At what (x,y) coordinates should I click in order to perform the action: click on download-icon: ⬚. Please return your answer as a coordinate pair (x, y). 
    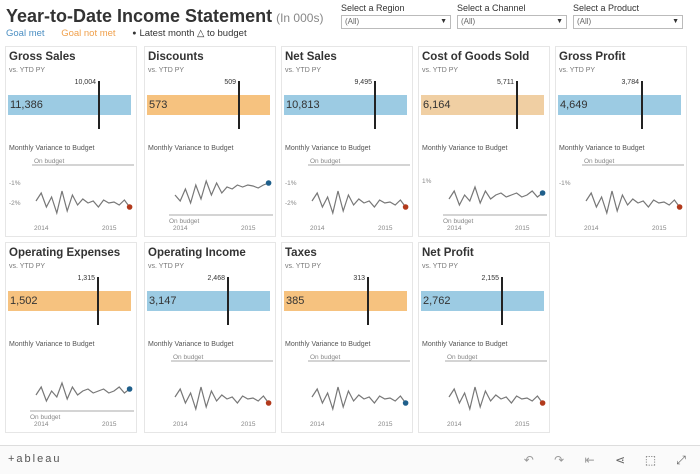
    Looking at the image, I should click on (650, 460).